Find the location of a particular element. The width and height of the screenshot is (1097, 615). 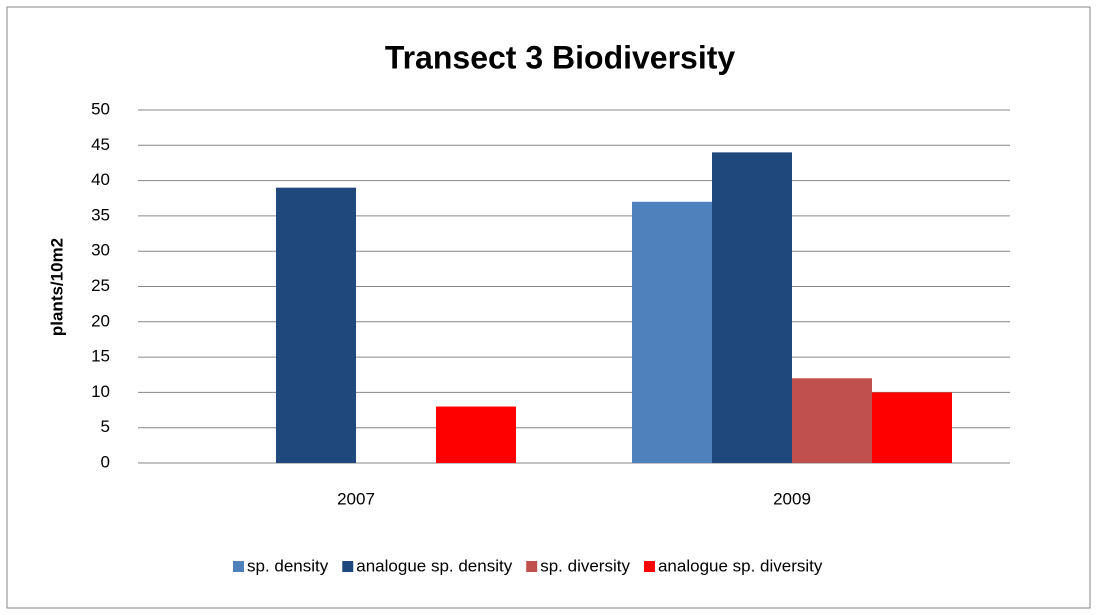

legend-label: analogue sp. density is located at coordinates (434, 565).